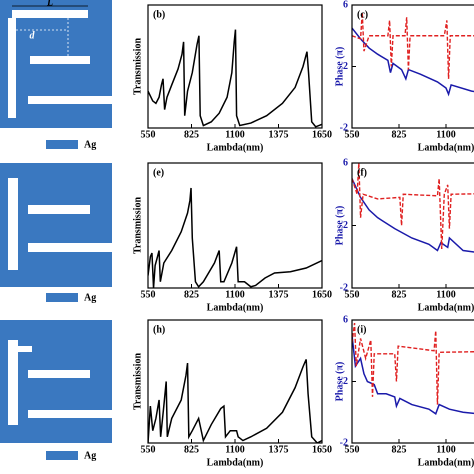  What do you see at coordinates (362, 14) in the screenshot?
I see `panel-label: (c)` at bounding box center [362, 14].